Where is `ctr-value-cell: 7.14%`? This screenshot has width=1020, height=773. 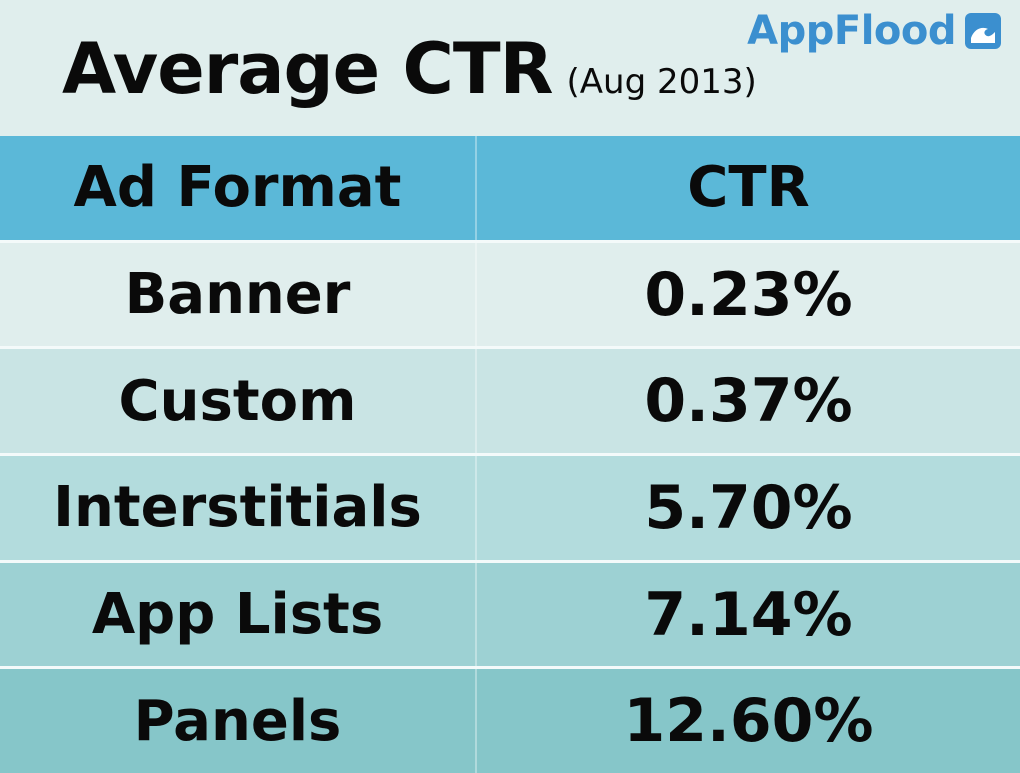
ctr-value-cell: 7.14% is located at coordinates (747, 614).